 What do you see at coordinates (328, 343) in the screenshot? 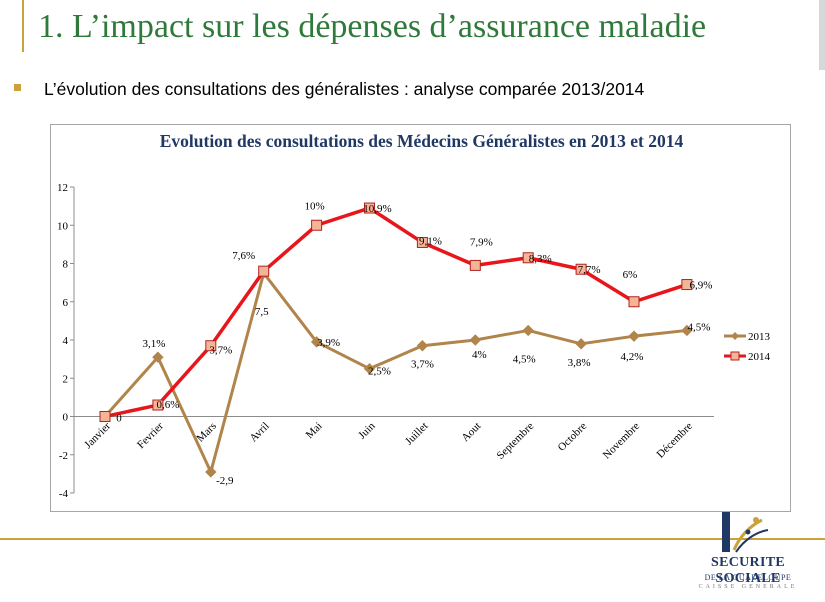
I see `data-label-2013: 3,9%` at bounding box center [328, 343].